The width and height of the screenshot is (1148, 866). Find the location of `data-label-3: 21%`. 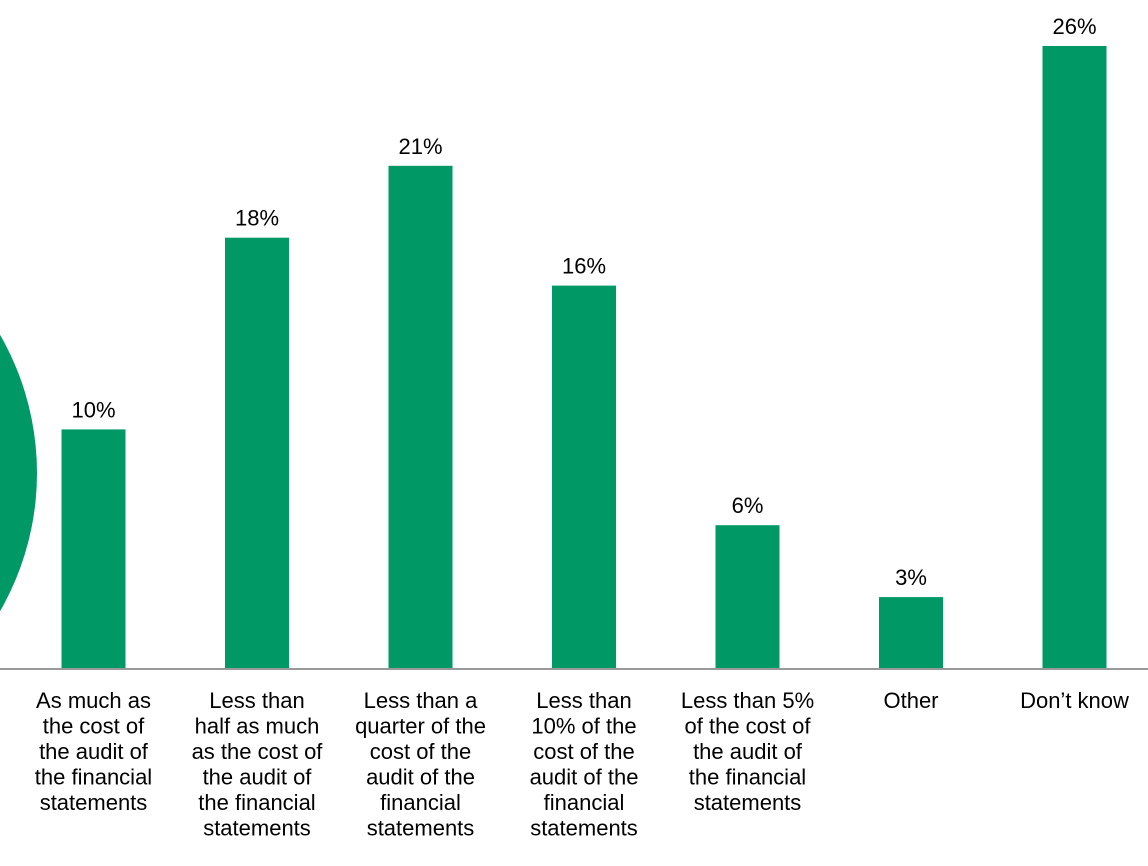

data-label-3: 21% is located at coordinates (420, 146).